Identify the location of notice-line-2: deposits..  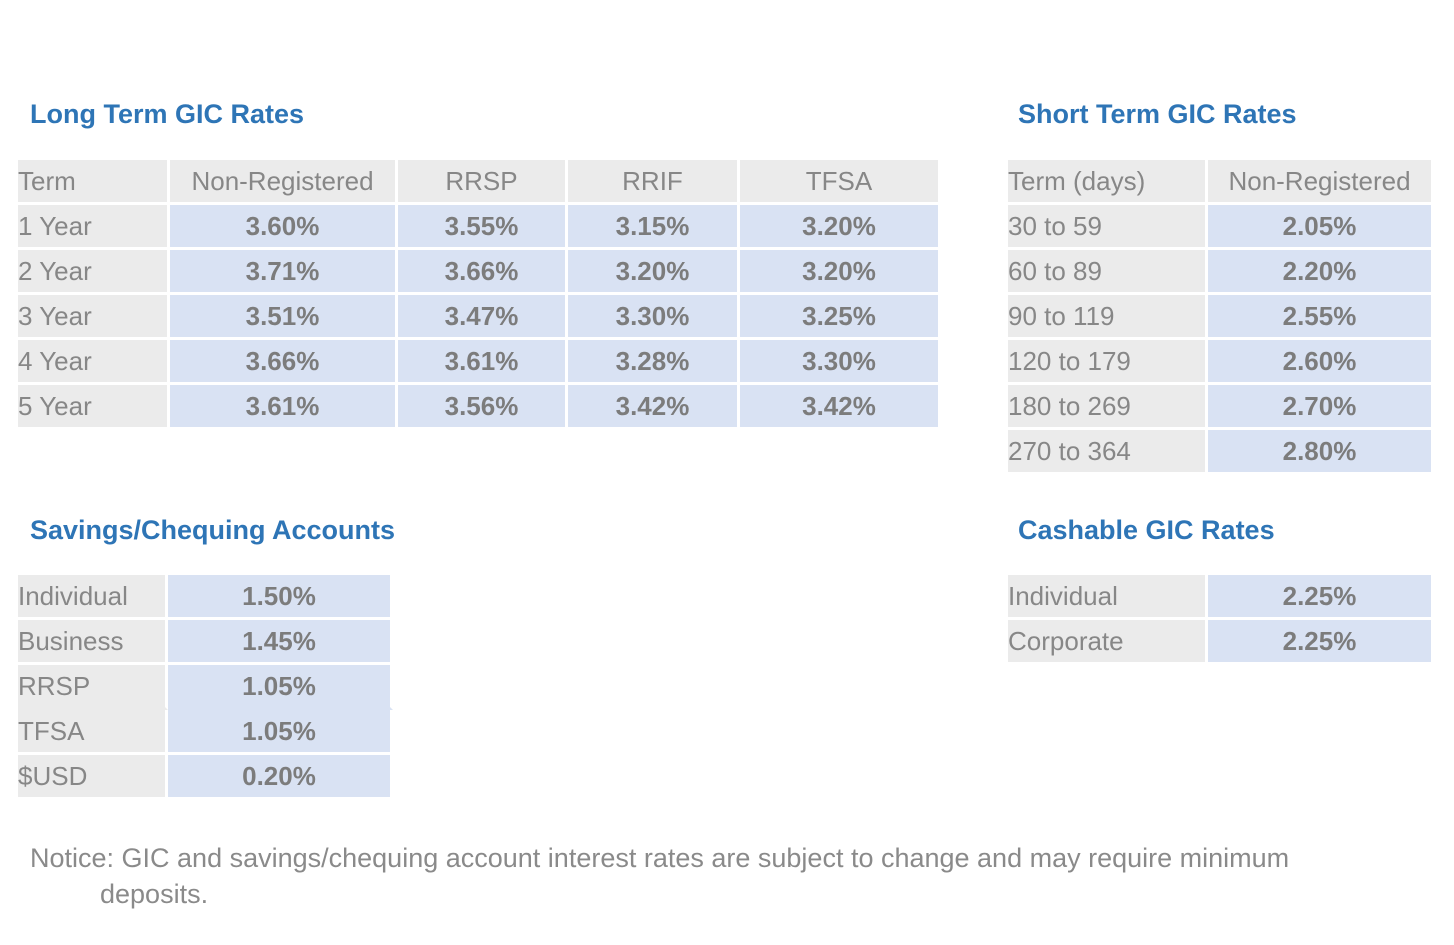
(154, 894).